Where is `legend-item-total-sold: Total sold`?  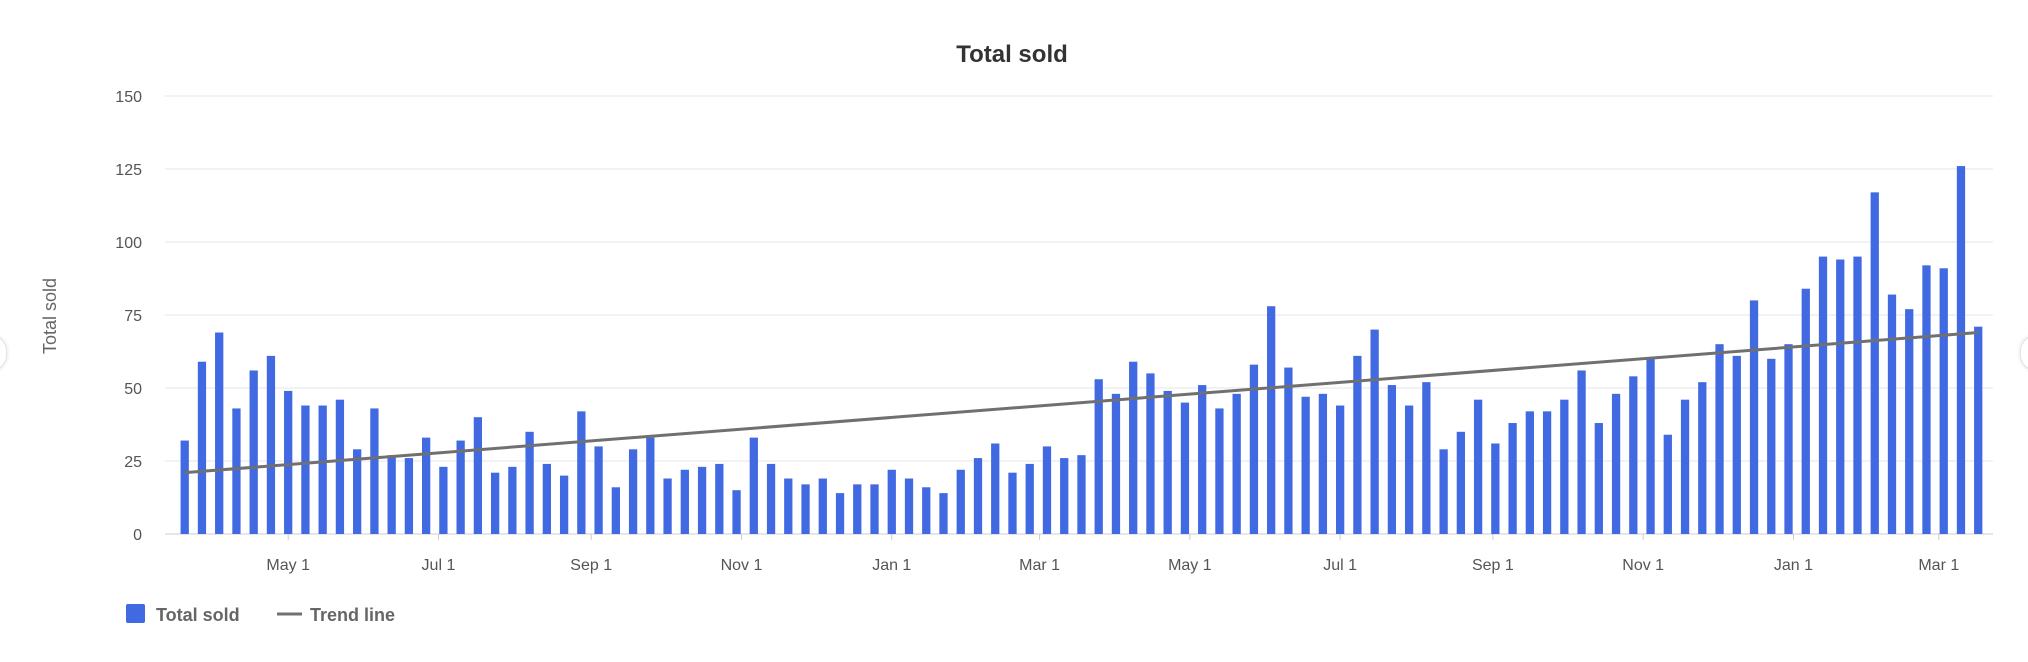 legend-item-total-sold: Total sold is located at coordinates (183, 614).